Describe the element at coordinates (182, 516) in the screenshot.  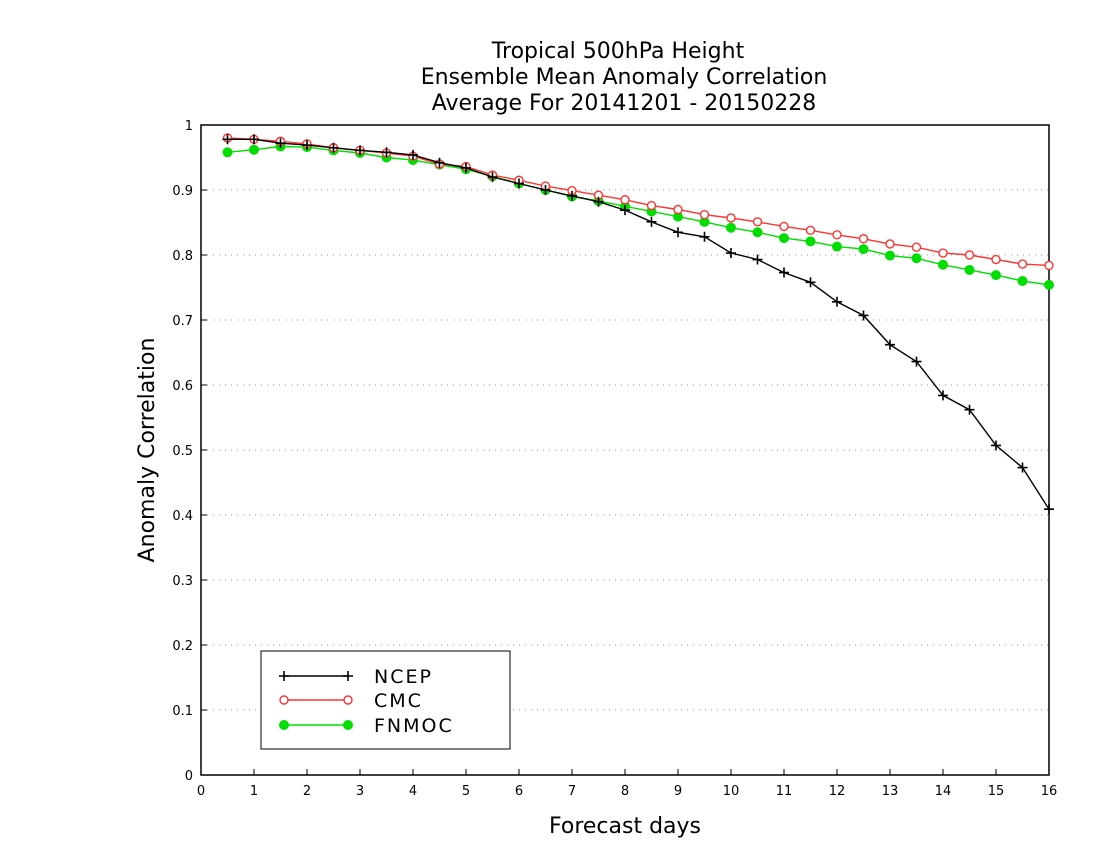
I see `y-tick-label: 0.4` at that location.